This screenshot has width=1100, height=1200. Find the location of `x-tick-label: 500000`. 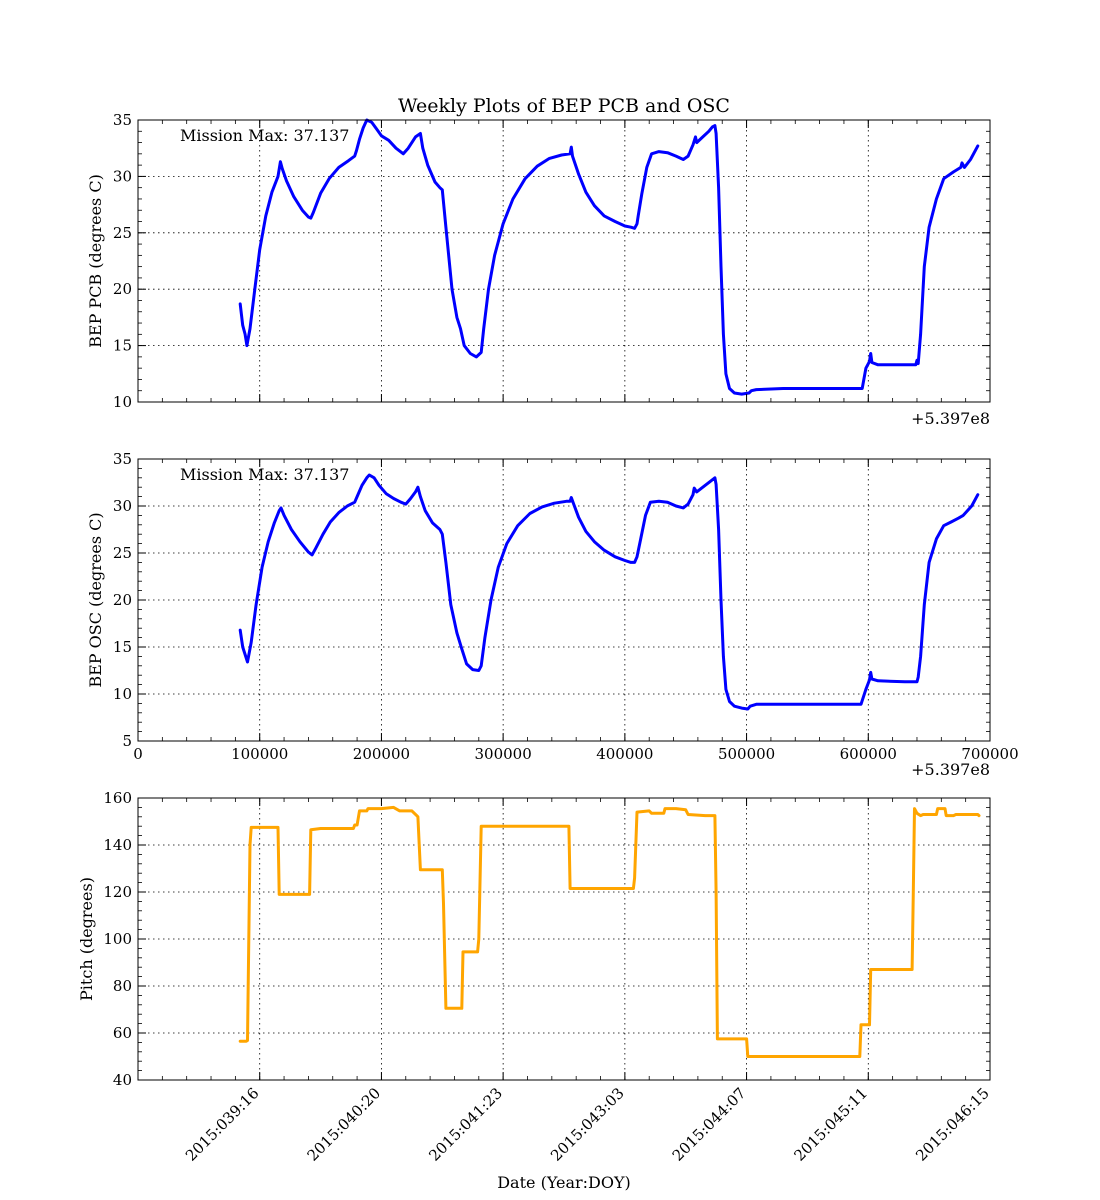

x-tick-label: 500000 is located at coordinates (746, 754).